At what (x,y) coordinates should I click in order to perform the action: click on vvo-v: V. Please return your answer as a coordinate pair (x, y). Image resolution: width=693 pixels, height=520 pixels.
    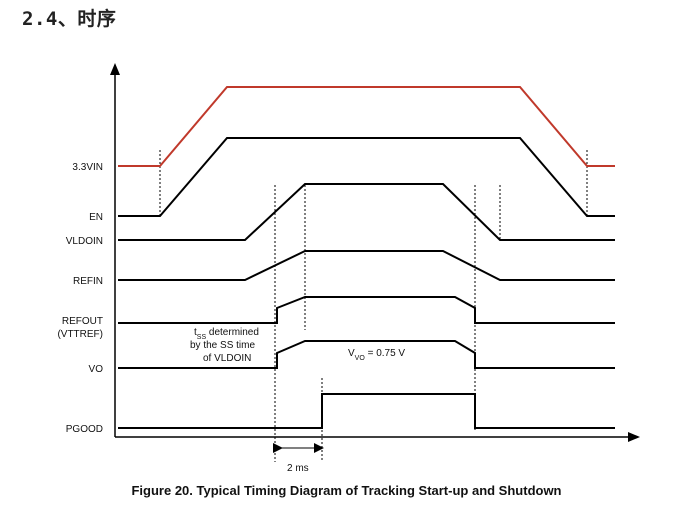
    Looking at the image, I should click on (351, 353).